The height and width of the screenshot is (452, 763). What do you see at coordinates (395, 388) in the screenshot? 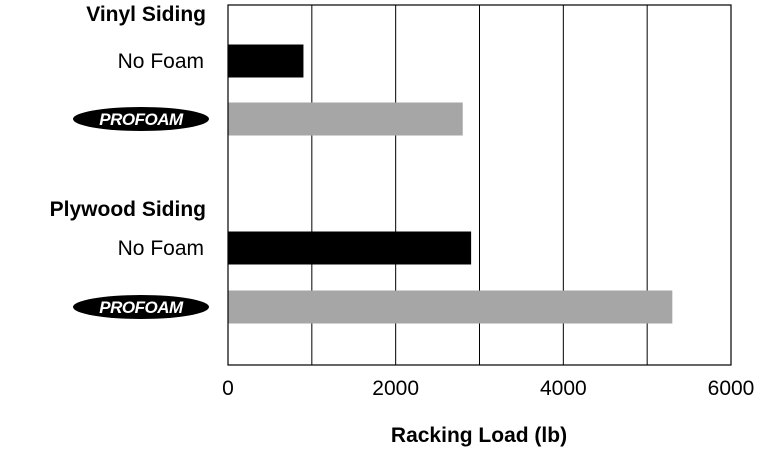
I see `x-tick-label: 2000` at bounding box center [395, 388].